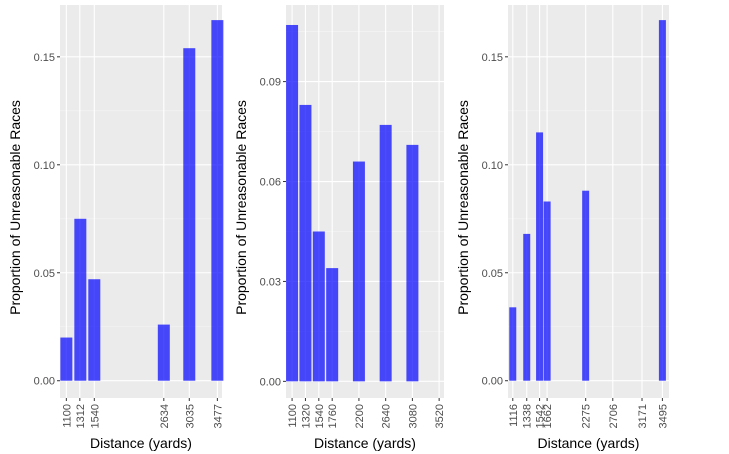  What do you see at coordinates (270, 183) in the screenshot?
I see `y-tick-label: 0.06` at bounding box center [270, 183].